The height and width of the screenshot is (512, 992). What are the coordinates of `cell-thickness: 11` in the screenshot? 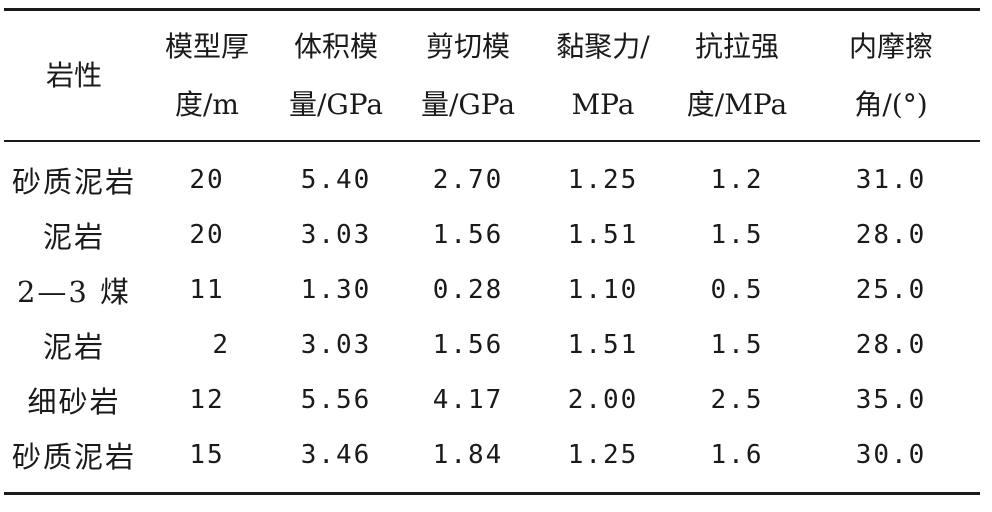 It's located at (207, 289).